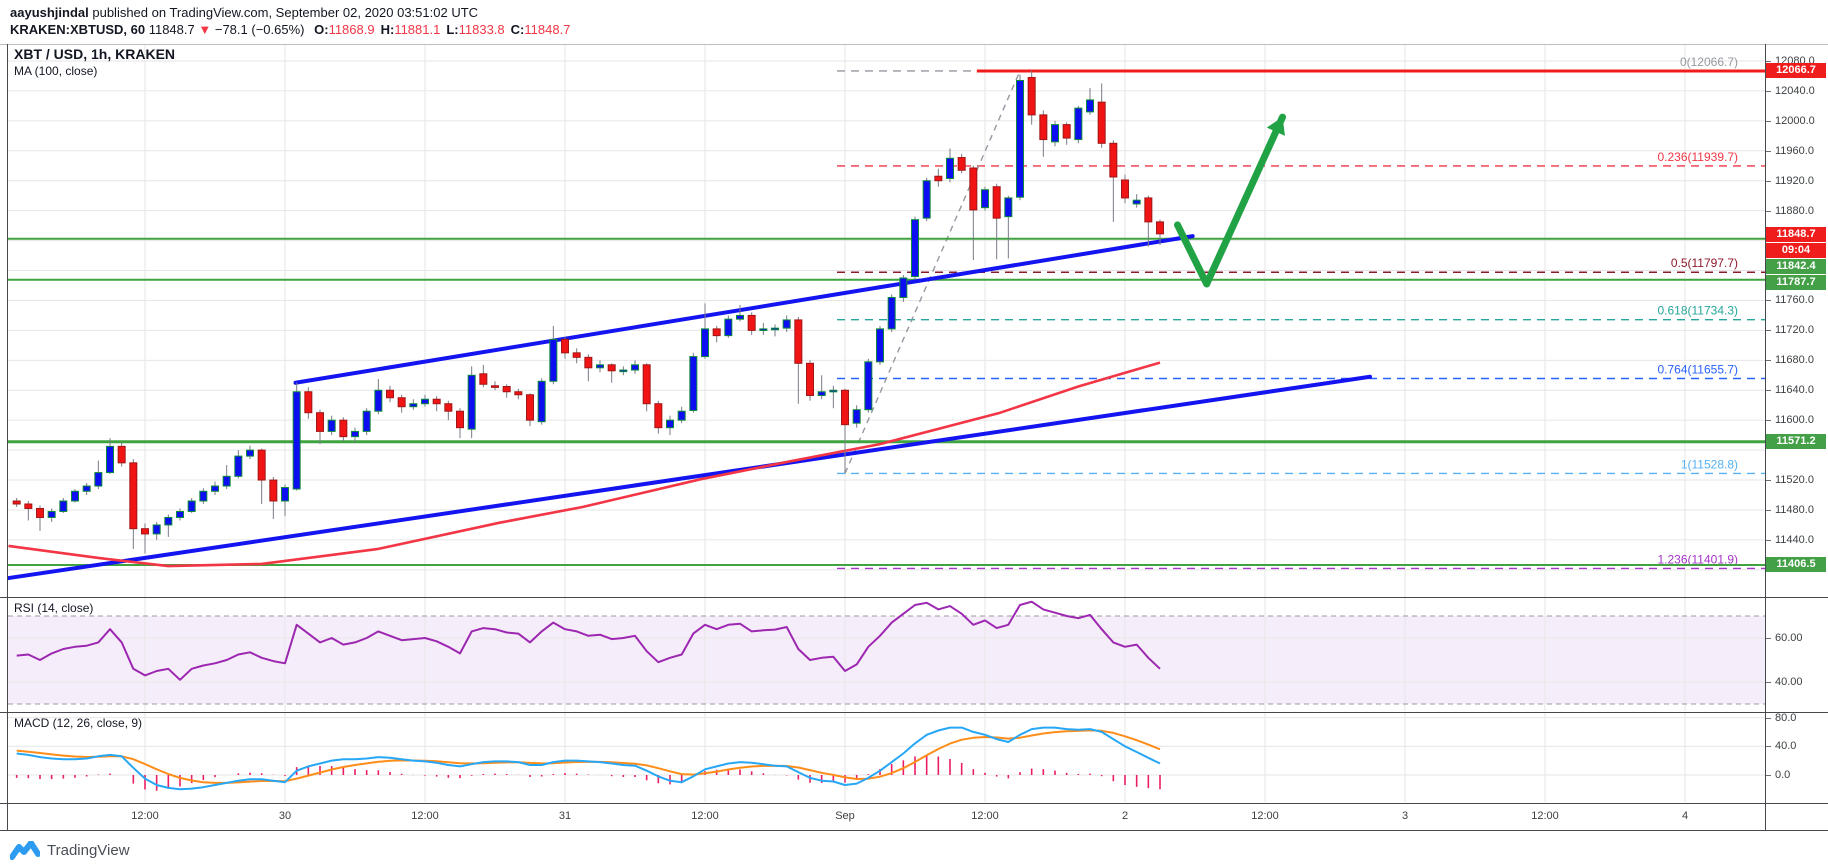  I want to click on price-badge: 11848.7, so click(1796, 234).